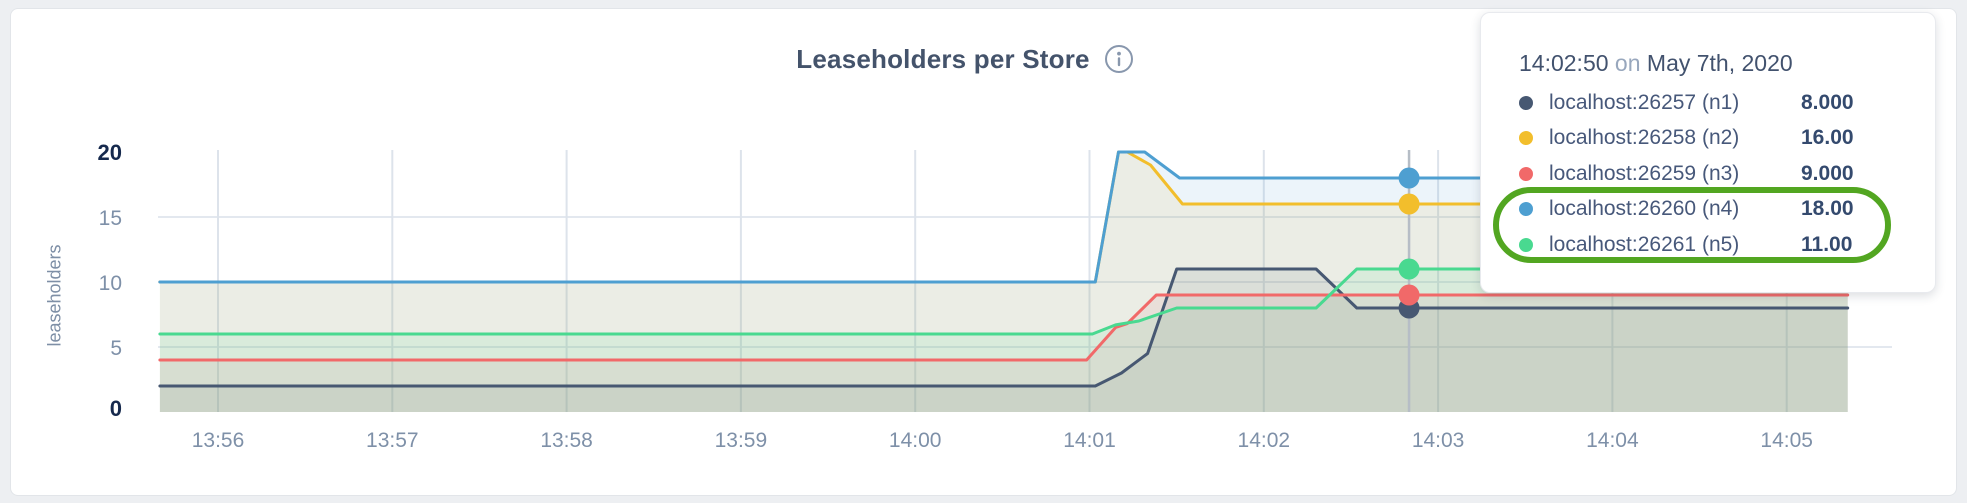 This screenshot has height=503, width=1967. What do you see at coordinates (218, 440) in the screenshot?
I see `x-tick-label: 13:56` at bounding box center [218, 440].